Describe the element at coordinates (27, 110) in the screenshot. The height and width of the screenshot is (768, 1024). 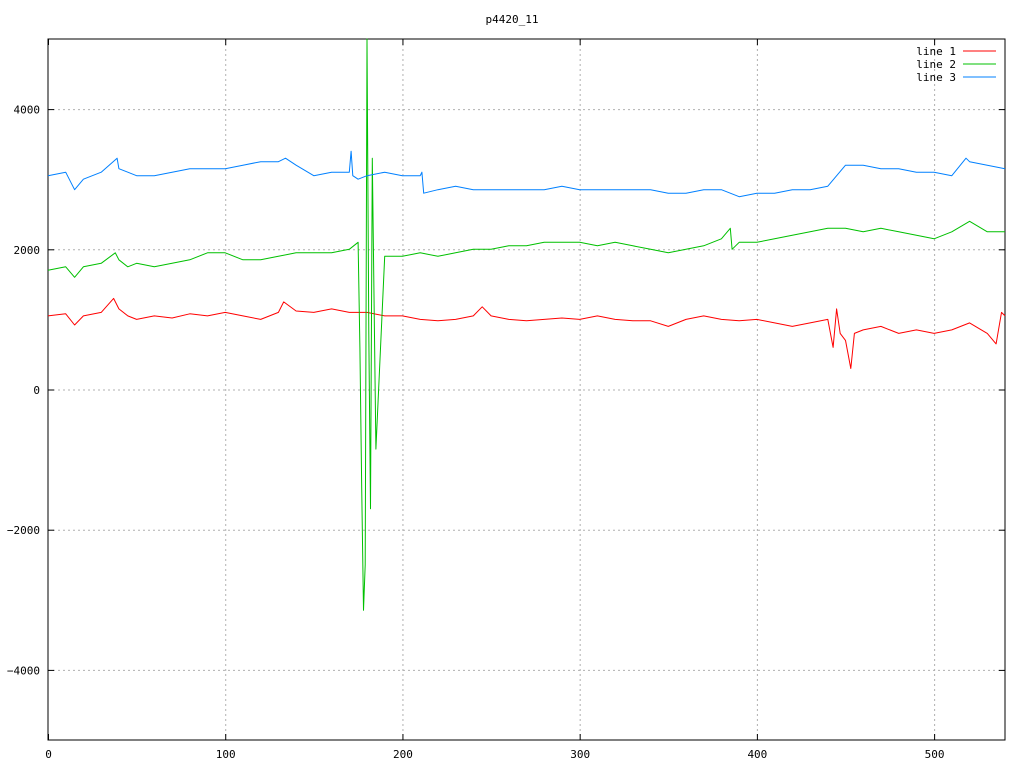
I see `y-tick-label: 4000` at that location.